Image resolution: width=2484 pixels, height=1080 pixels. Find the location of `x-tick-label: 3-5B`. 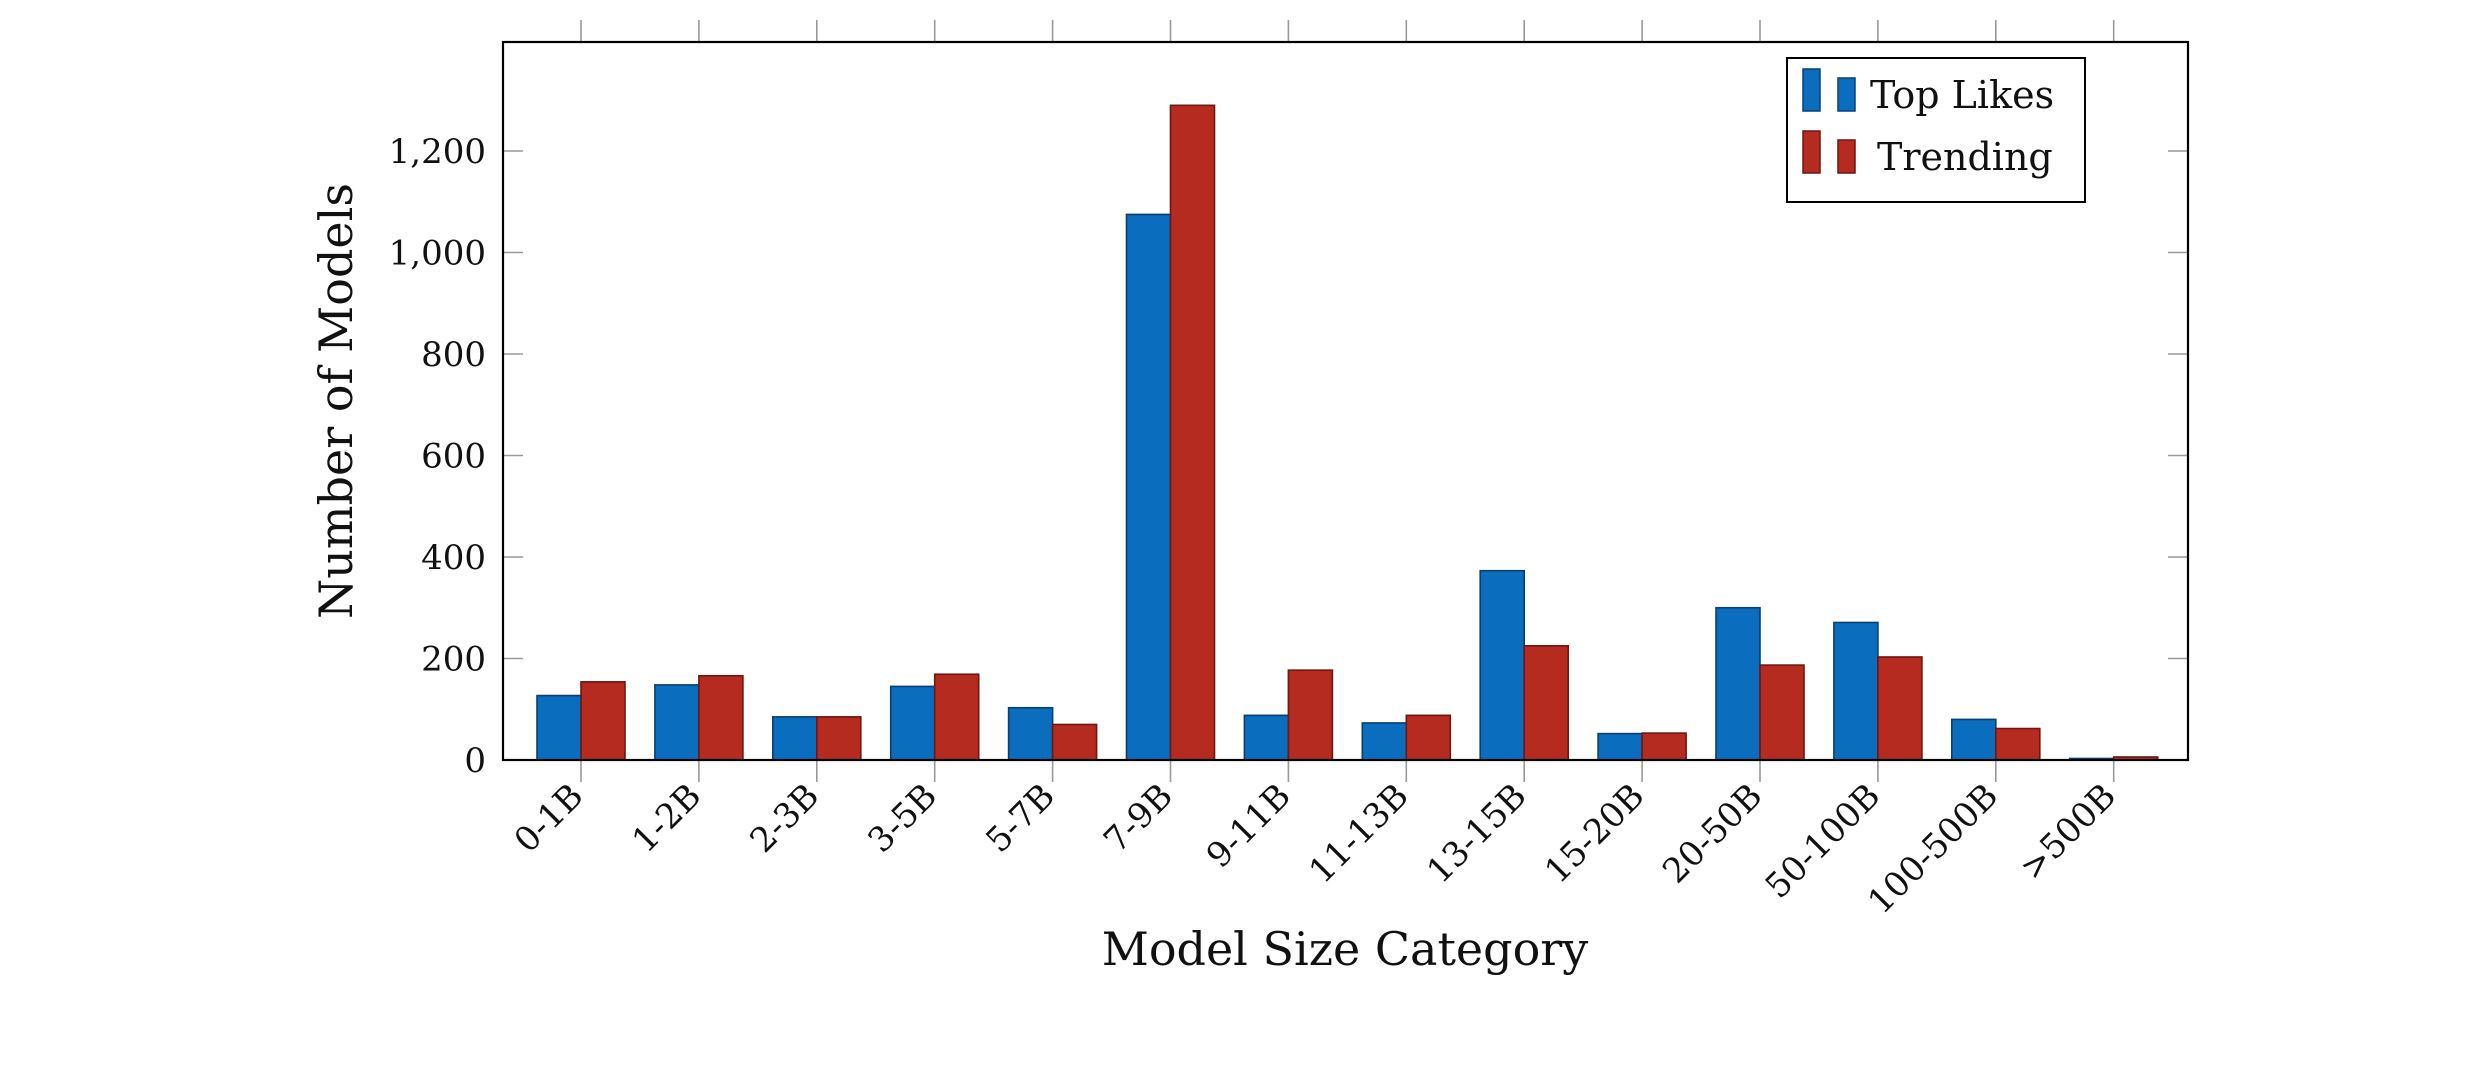

x-tick-label: 3-5B is located at coordinates (902, 818).